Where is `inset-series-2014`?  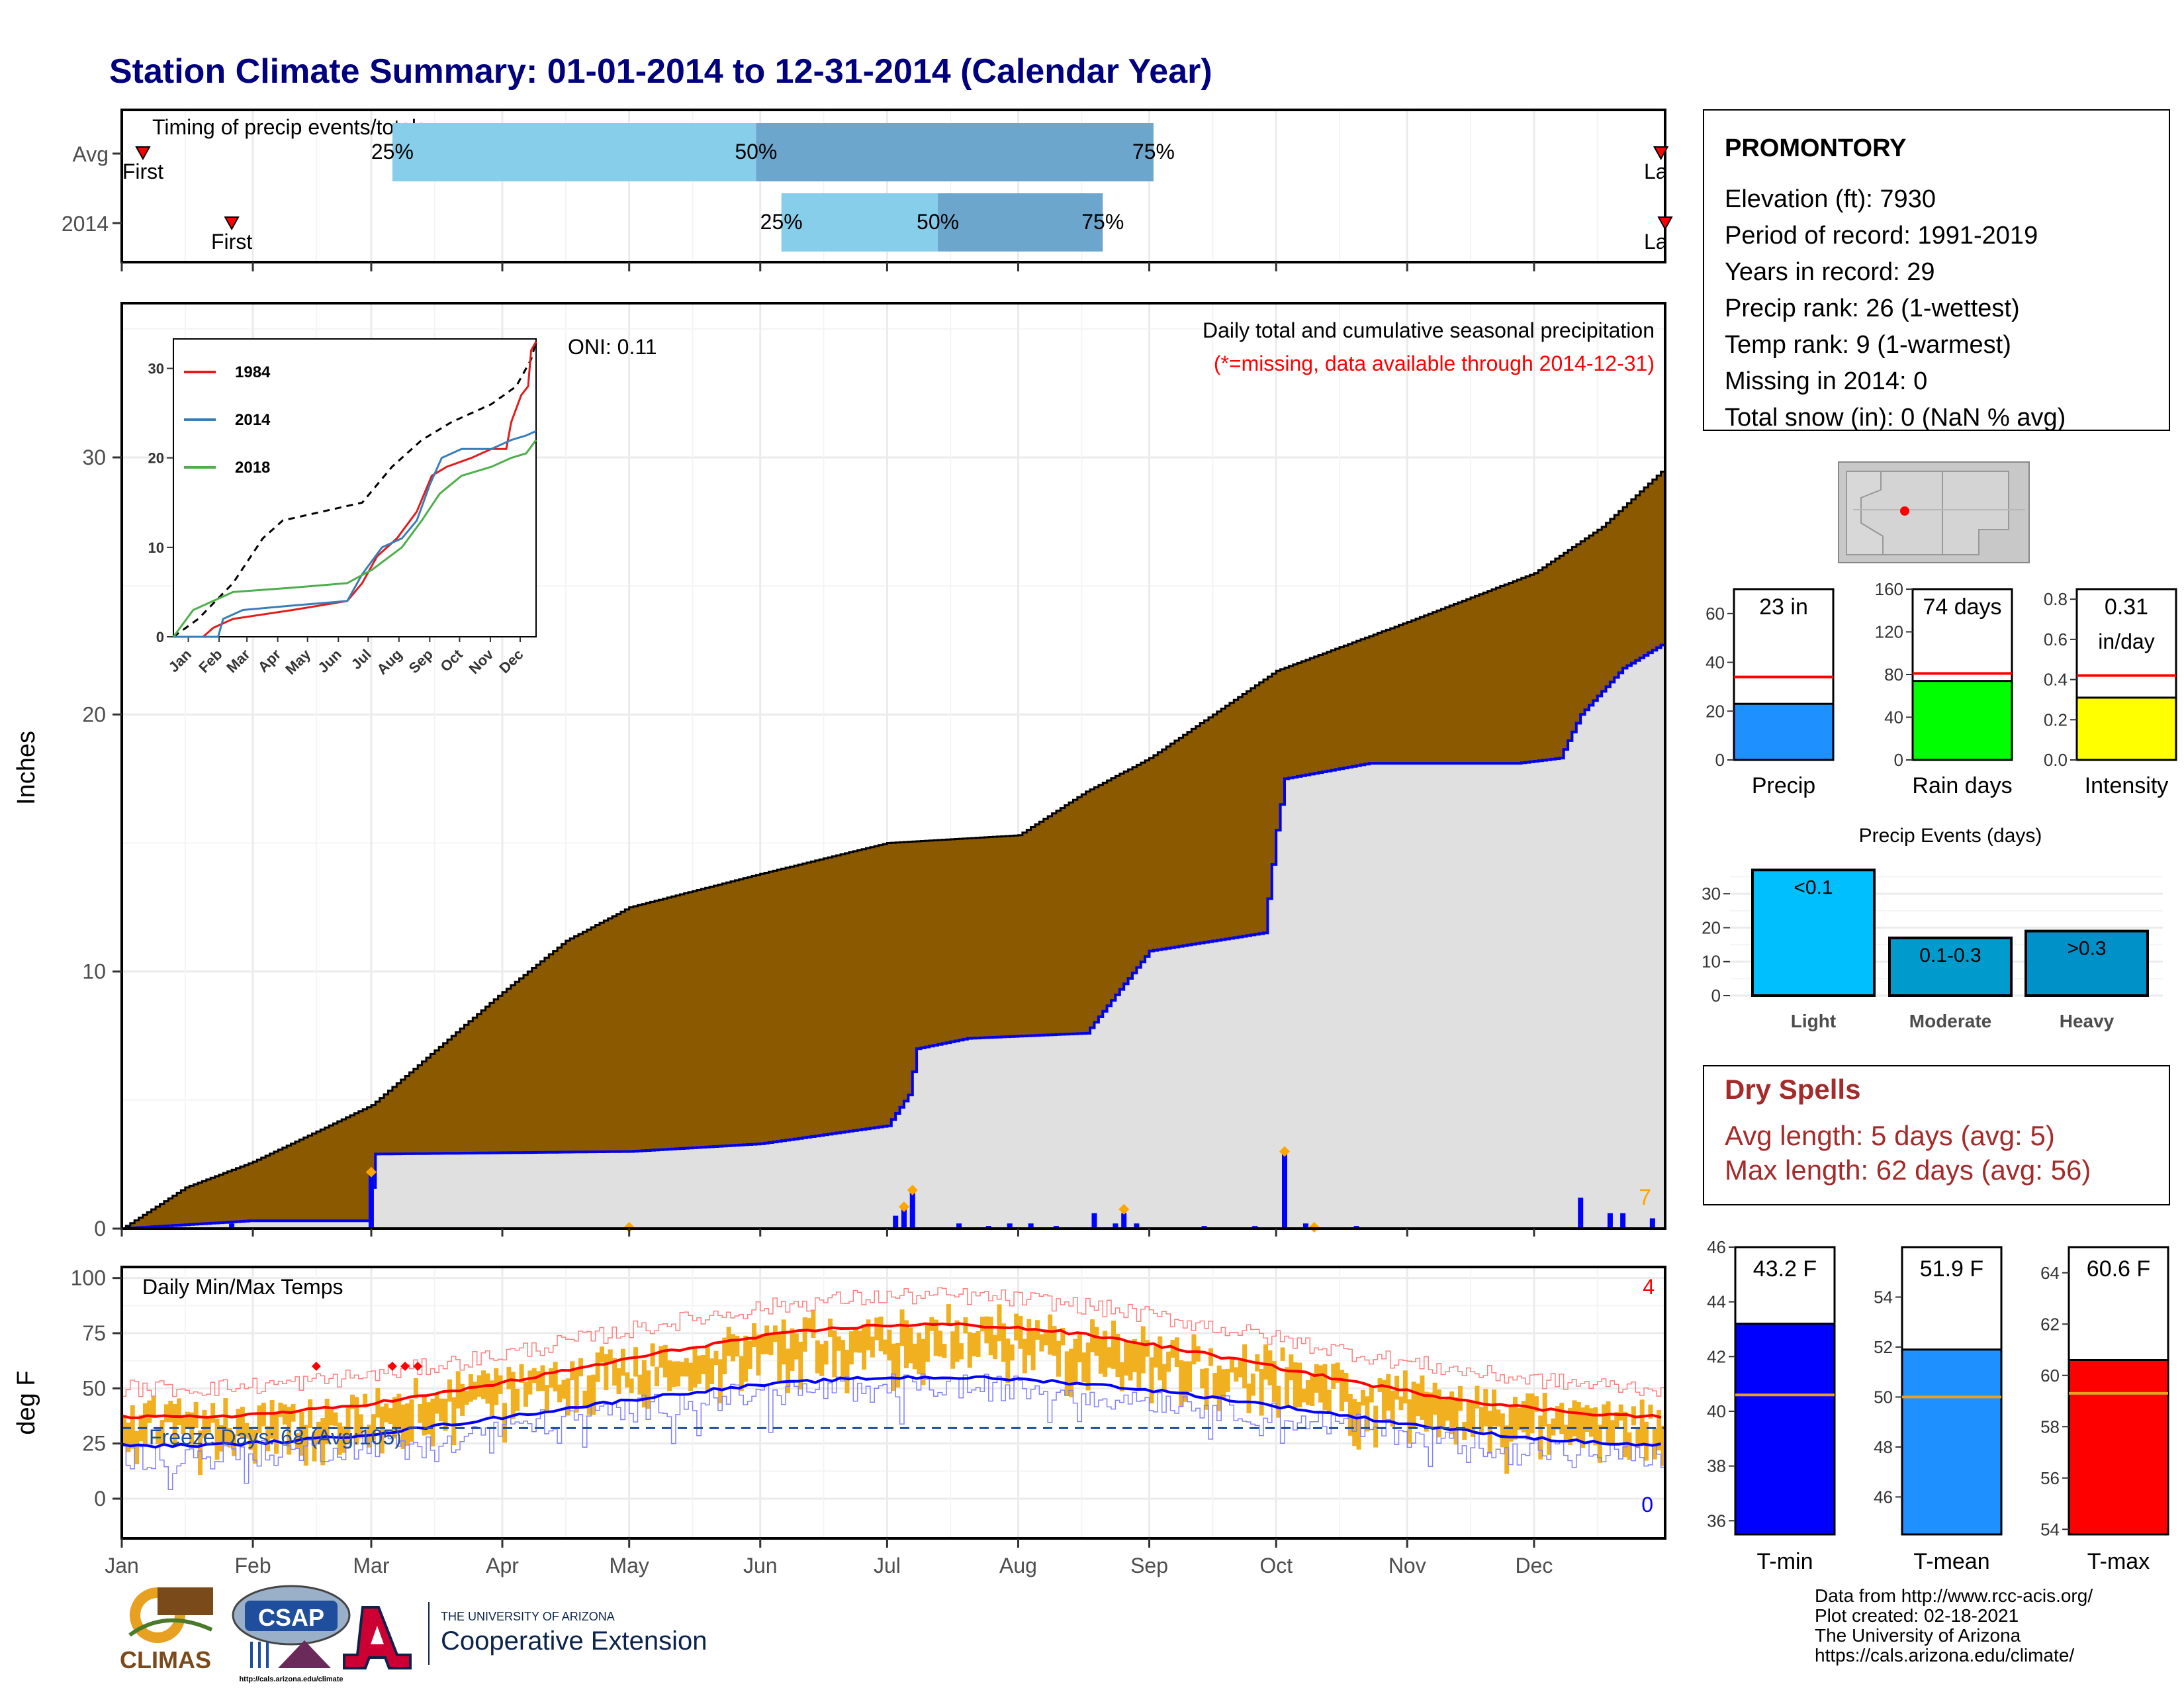
inset-series-2014 is located at coordinates (355, 534).